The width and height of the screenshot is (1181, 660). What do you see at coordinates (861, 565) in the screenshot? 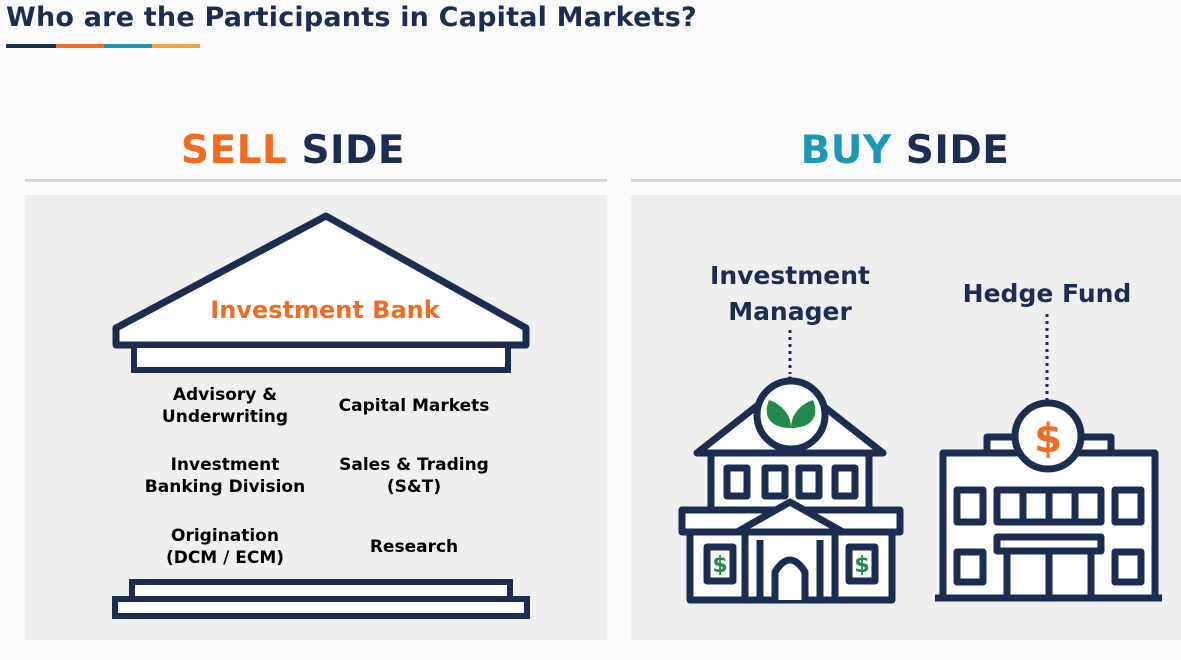
I see `dollar-sign-right: $` at bounding box center [861, 565].